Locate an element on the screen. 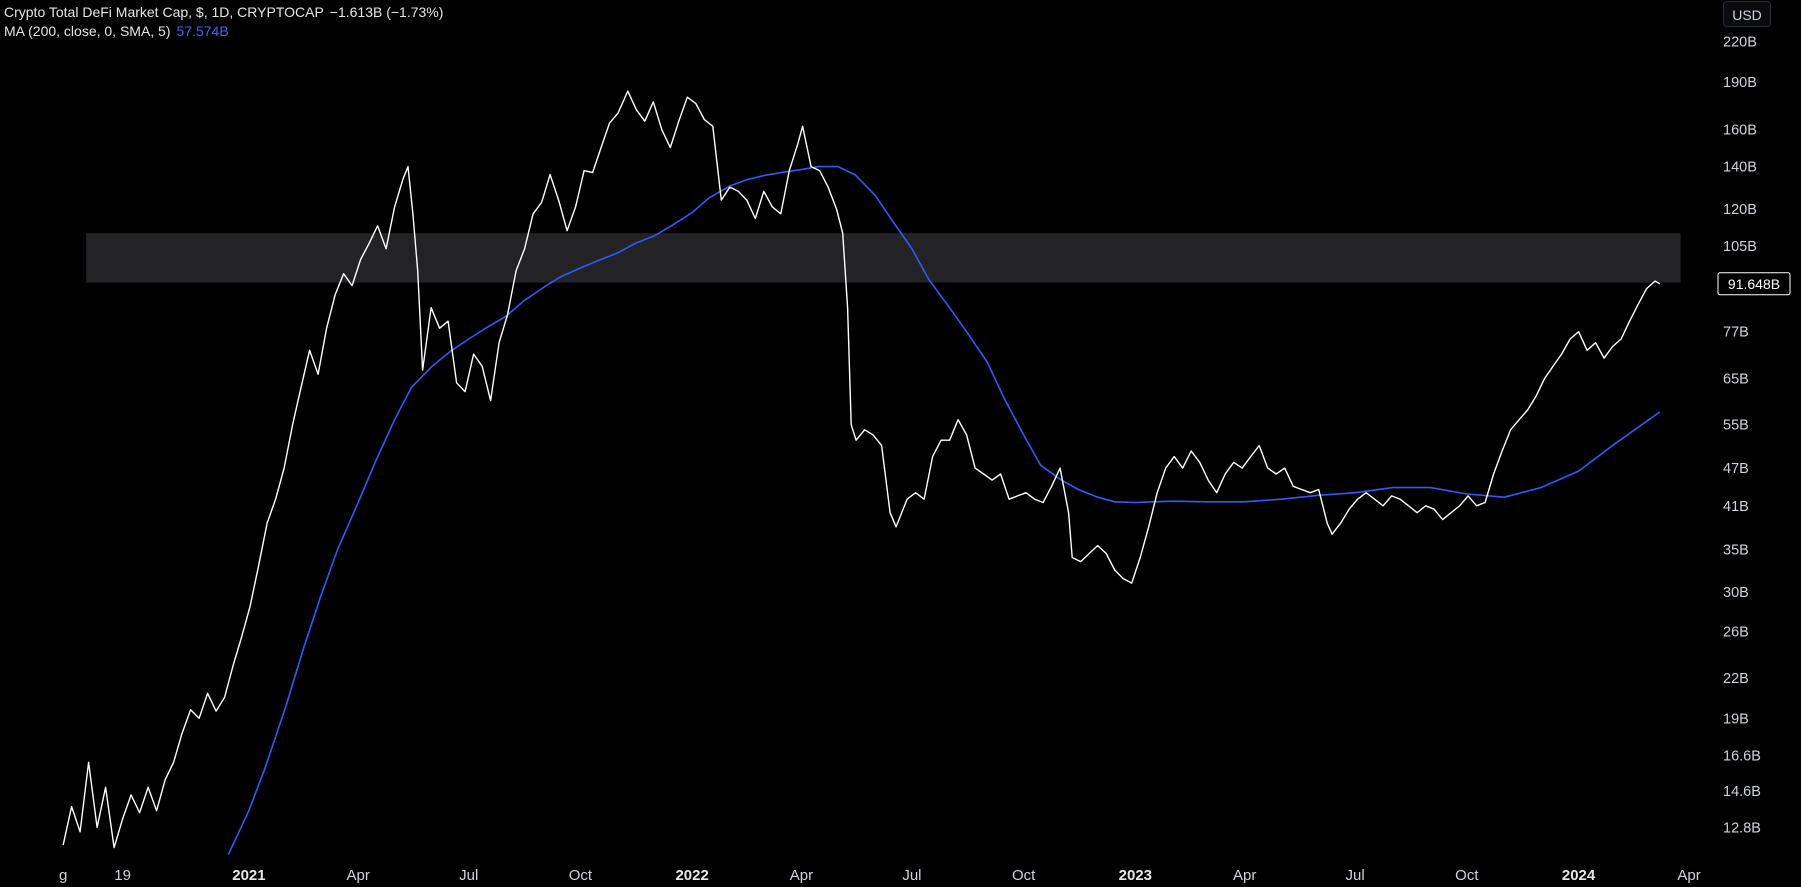 This screenshot has width=1801, height=887. y-tick-label: 120B is located at coordinates (1740, 210).